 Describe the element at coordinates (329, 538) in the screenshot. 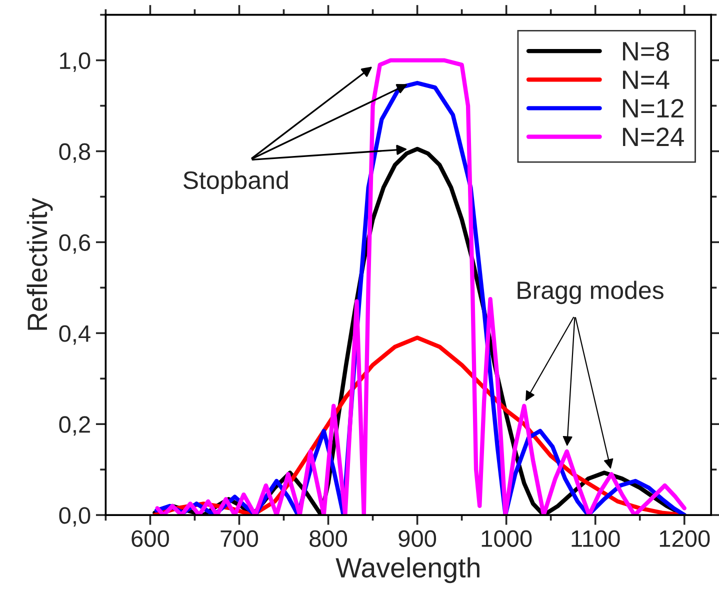

I see `x-tick-label: 800` at that location.